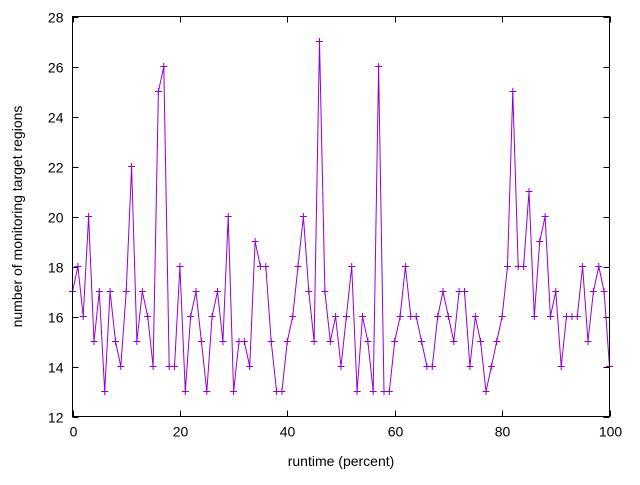 The image size is (640, 485). What do you see at coordinates (56, 168) in the screenshot?
I see `tick-label: 22` at bounding box center [56, 168].